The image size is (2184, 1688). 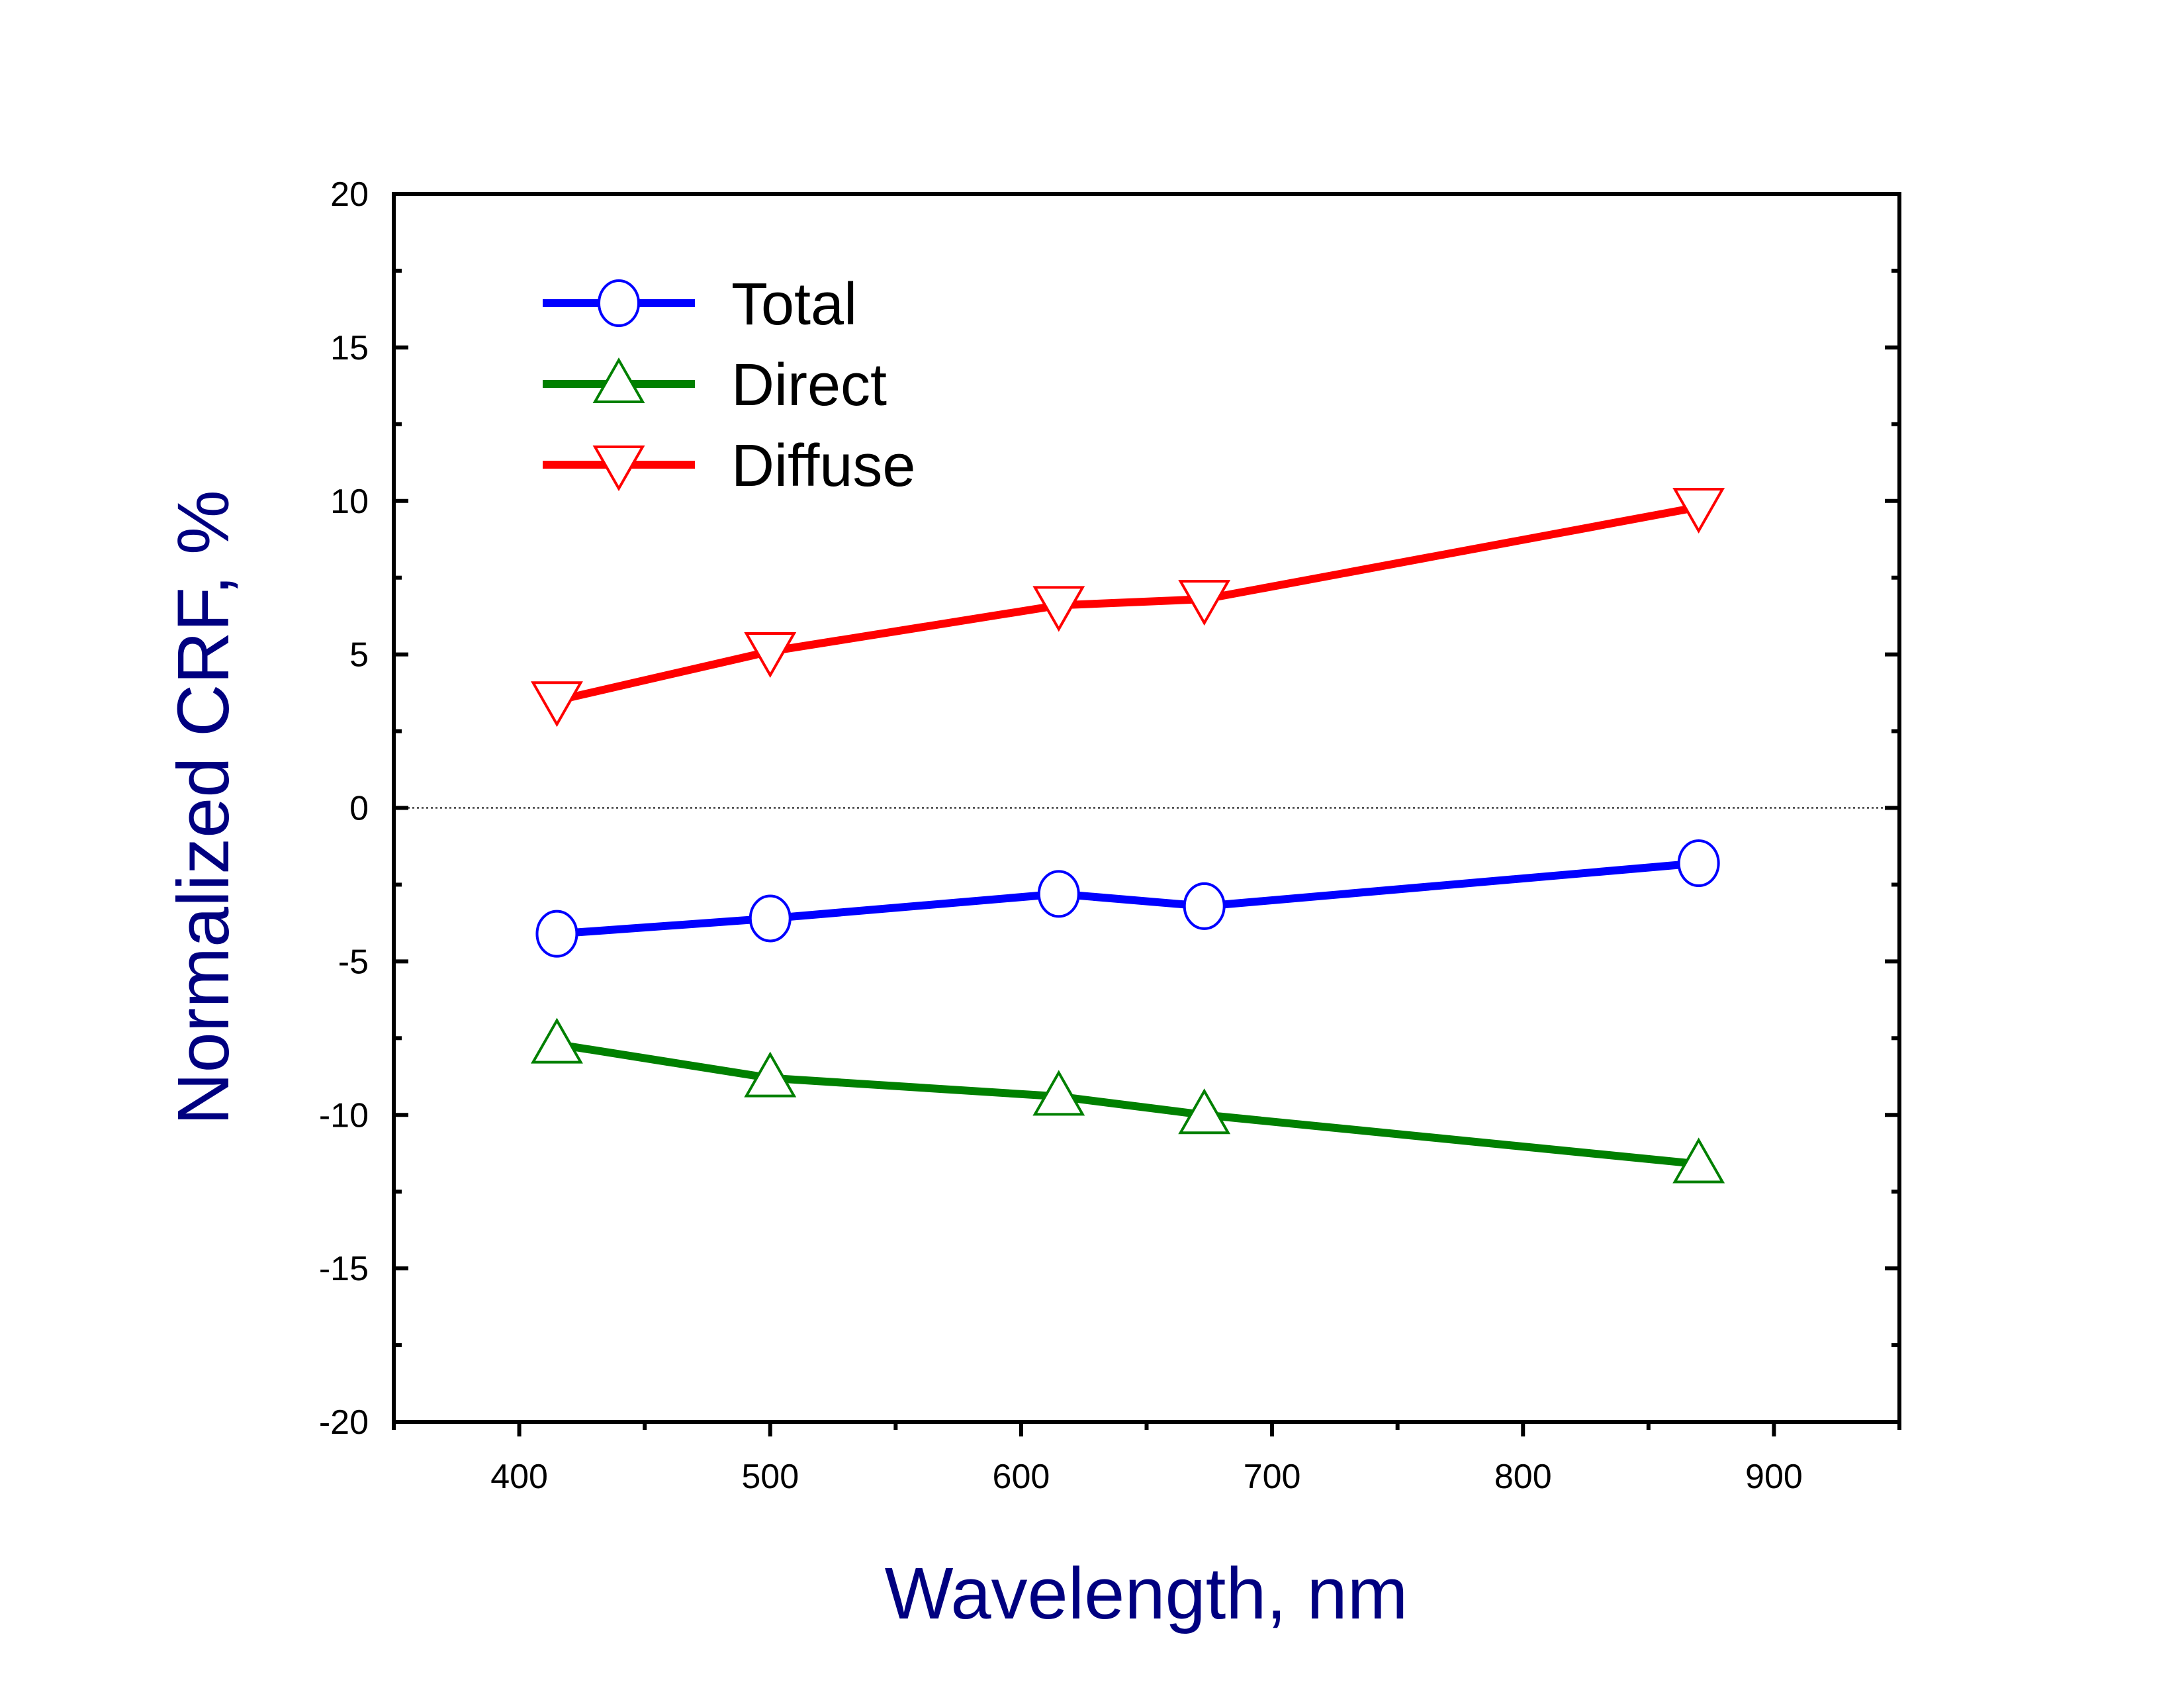 I want to click on y-tick-label: -10, so click(x=344, y=1115).